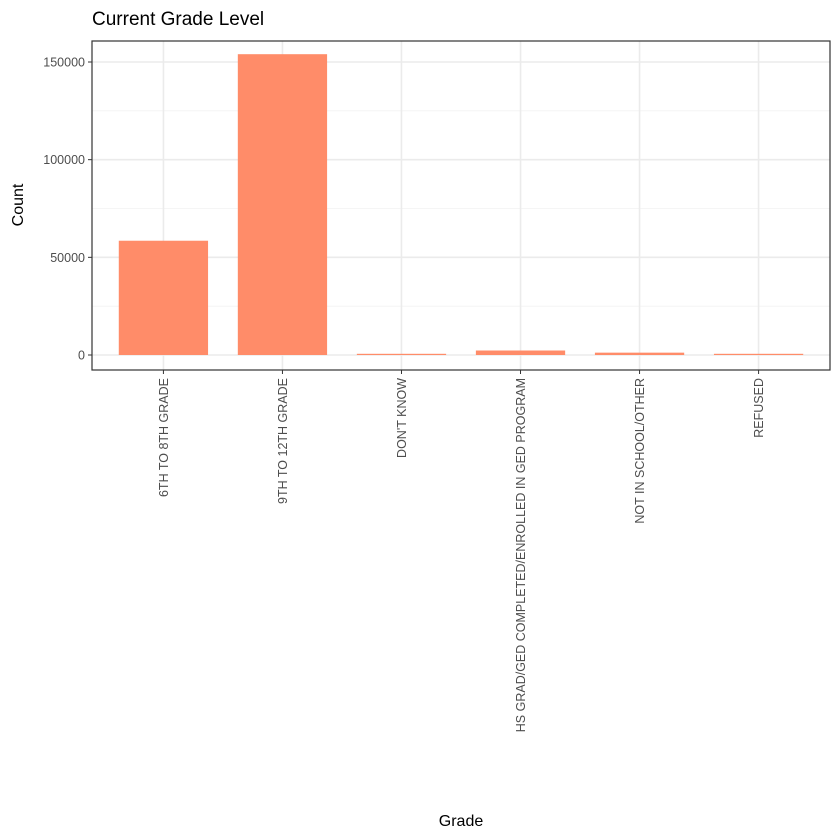  What do you see at coordinates (67, 209) in the screenshot?
I see `y-axis: 0 50000 100000 150000` at bounding box center [67, 209].